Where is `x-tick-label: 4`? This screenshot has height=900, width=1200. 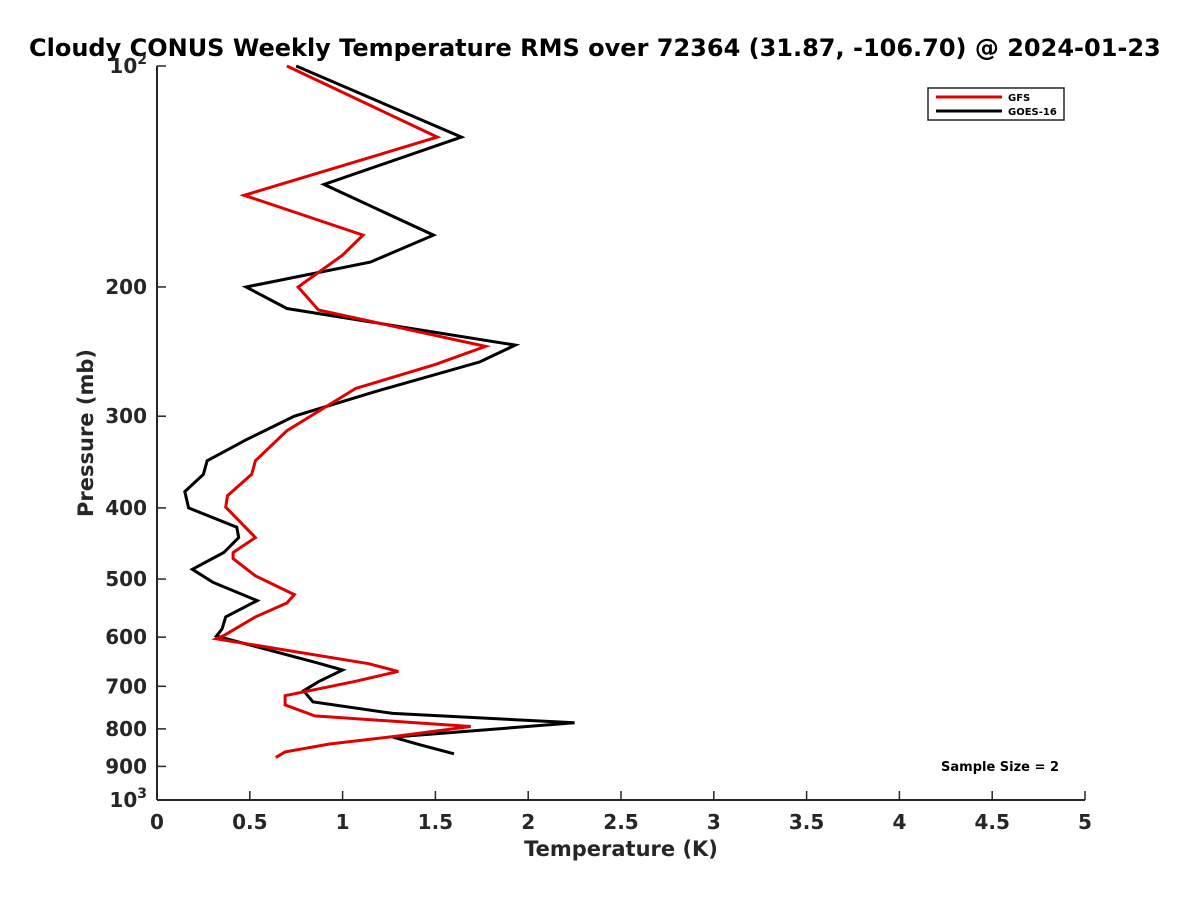 x-tick-label: 4 is located at coordinates (899, 822).